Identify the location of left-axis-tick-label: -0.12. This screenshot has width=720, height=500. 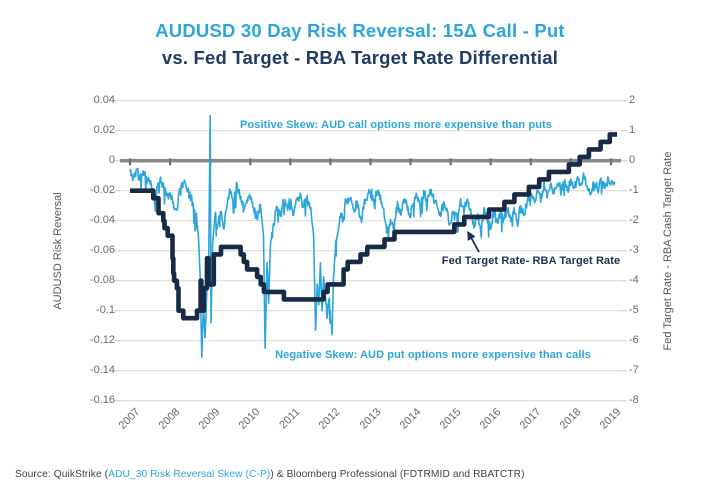
(102, 340).